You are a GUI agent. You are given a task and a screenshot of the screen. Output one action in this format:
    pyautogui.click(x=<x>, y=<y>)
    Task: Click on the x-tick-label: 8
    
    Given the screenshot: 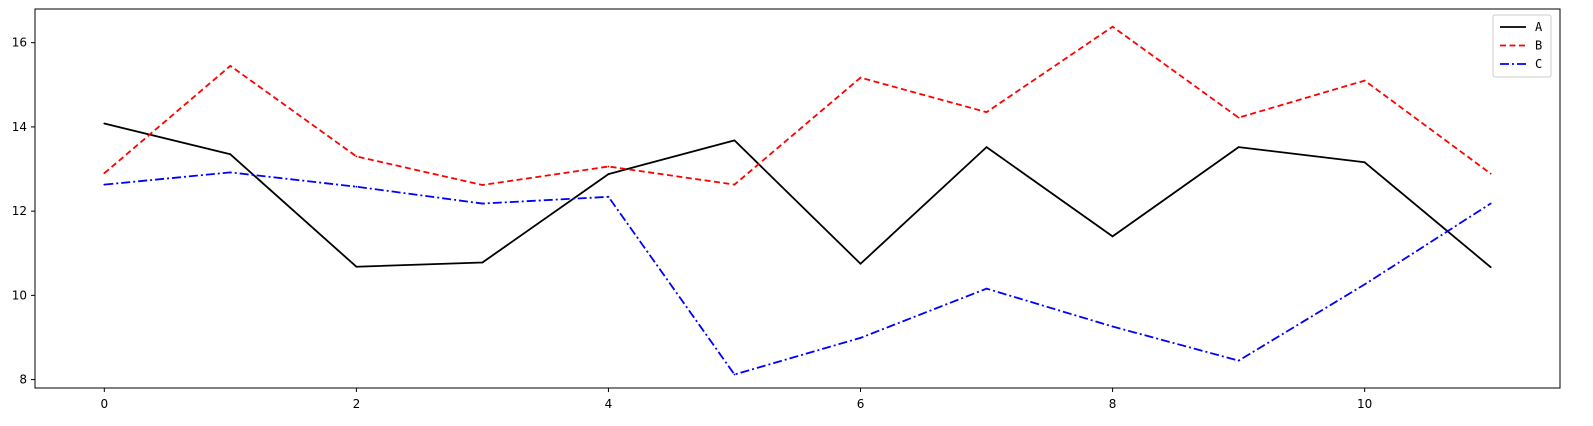 What is the action you would take?
    pyautogui.click(x=1113, y=404)
    